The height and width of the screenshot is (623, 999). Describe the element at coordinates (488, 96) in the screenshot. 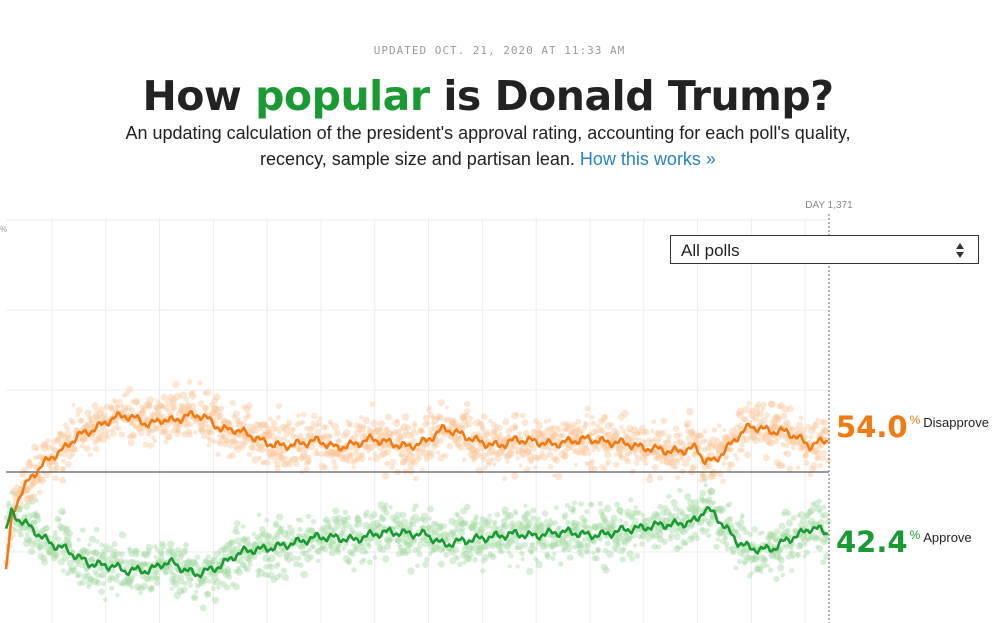

I see `page-title: How popular is Donald Trump?` at that location.